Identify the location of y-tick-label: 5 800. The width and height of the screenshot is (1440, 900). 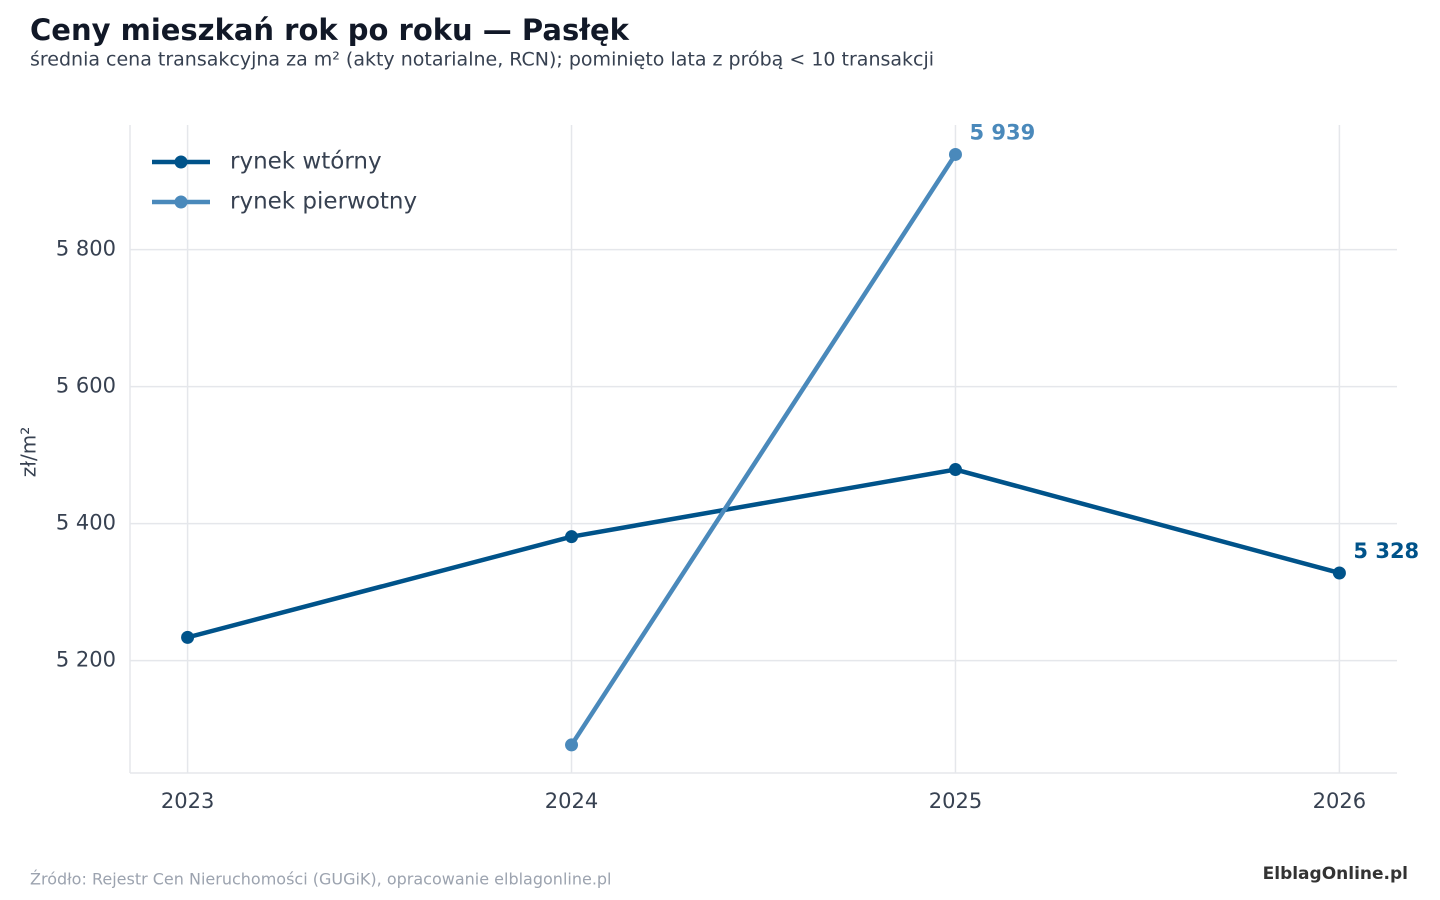
(86, 249).